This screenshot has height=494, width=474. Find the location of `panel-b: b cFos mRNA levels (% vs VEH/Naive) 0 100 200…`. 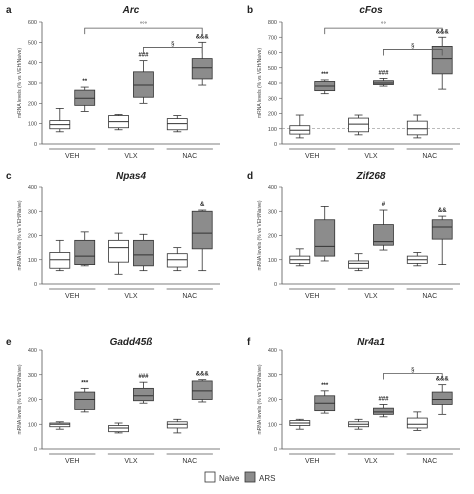

panel-b: b cFos mRNA levels (% vs VEH/Naive) 0 100 200… is located at coordinates (353, 82).